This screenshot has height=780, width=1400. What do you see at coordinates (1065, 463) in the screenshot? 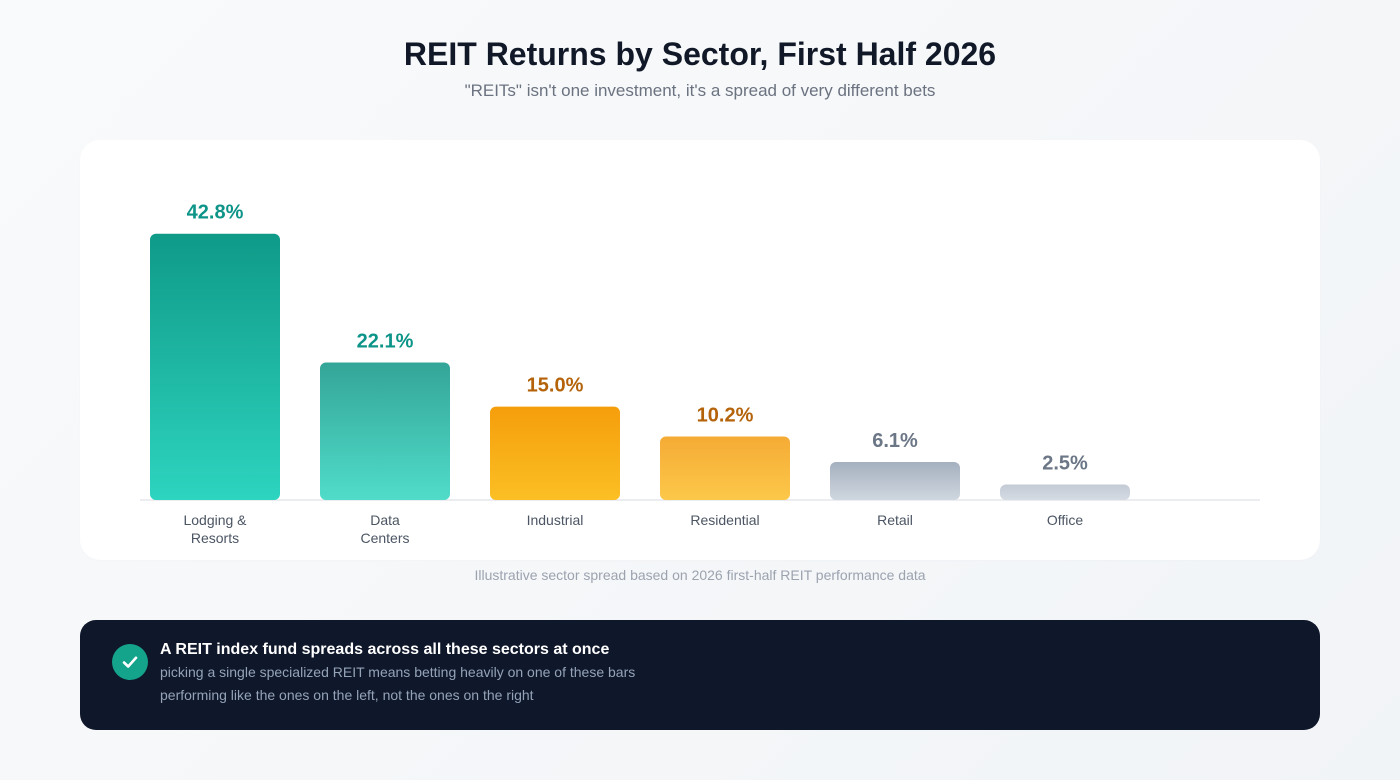
I see `value-label-5: 2.5%` at bounding box center [1065, 463].